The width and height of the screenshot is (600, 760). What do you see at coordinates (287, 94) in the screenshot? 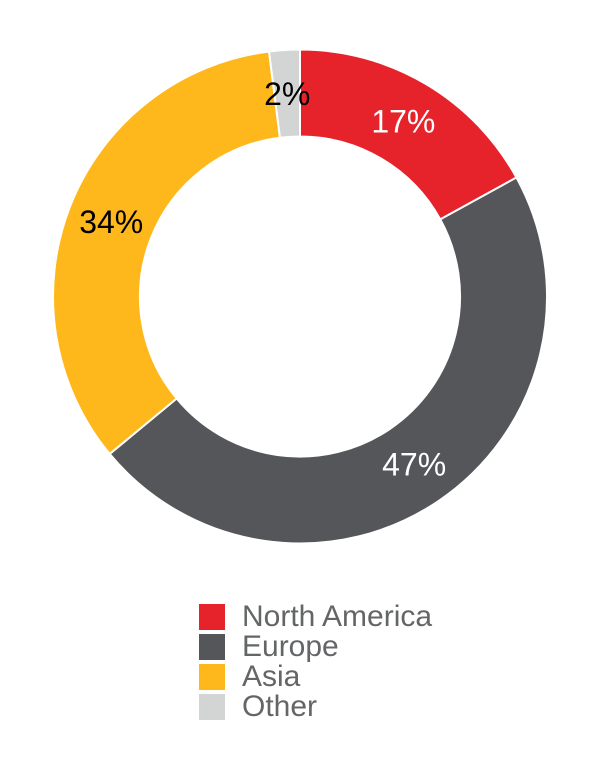
I see `slice-value-label-other: 2%` at bounding box center [287, 94].